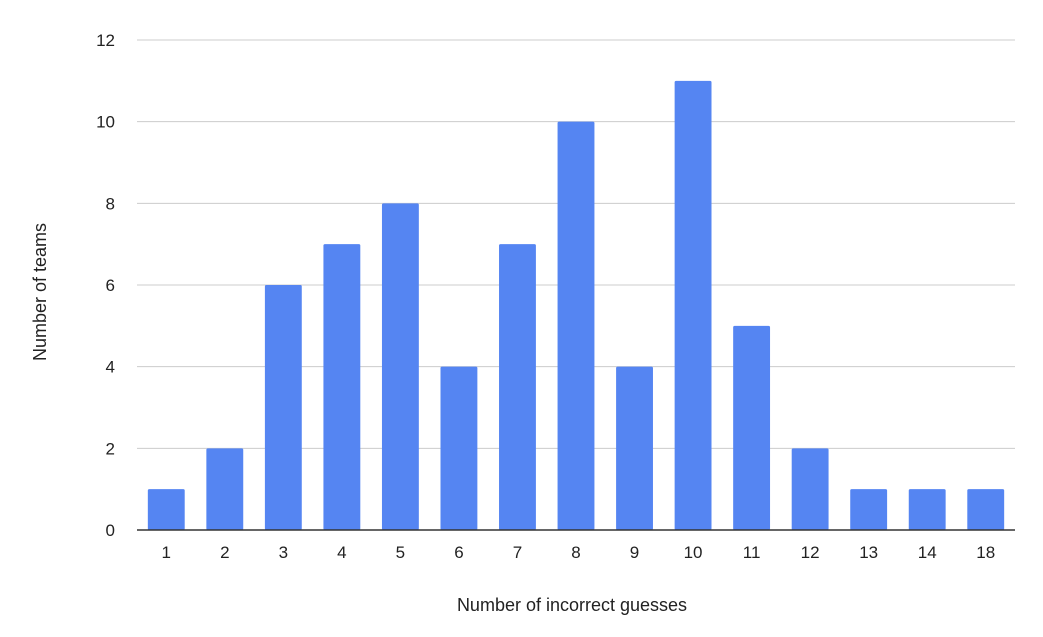 This screenshot has width=1043, height=637. What do you see at coordinates (283, 552) in the screenshot?
I see `x-tick-label: 3` at bounding box center [283, 552].